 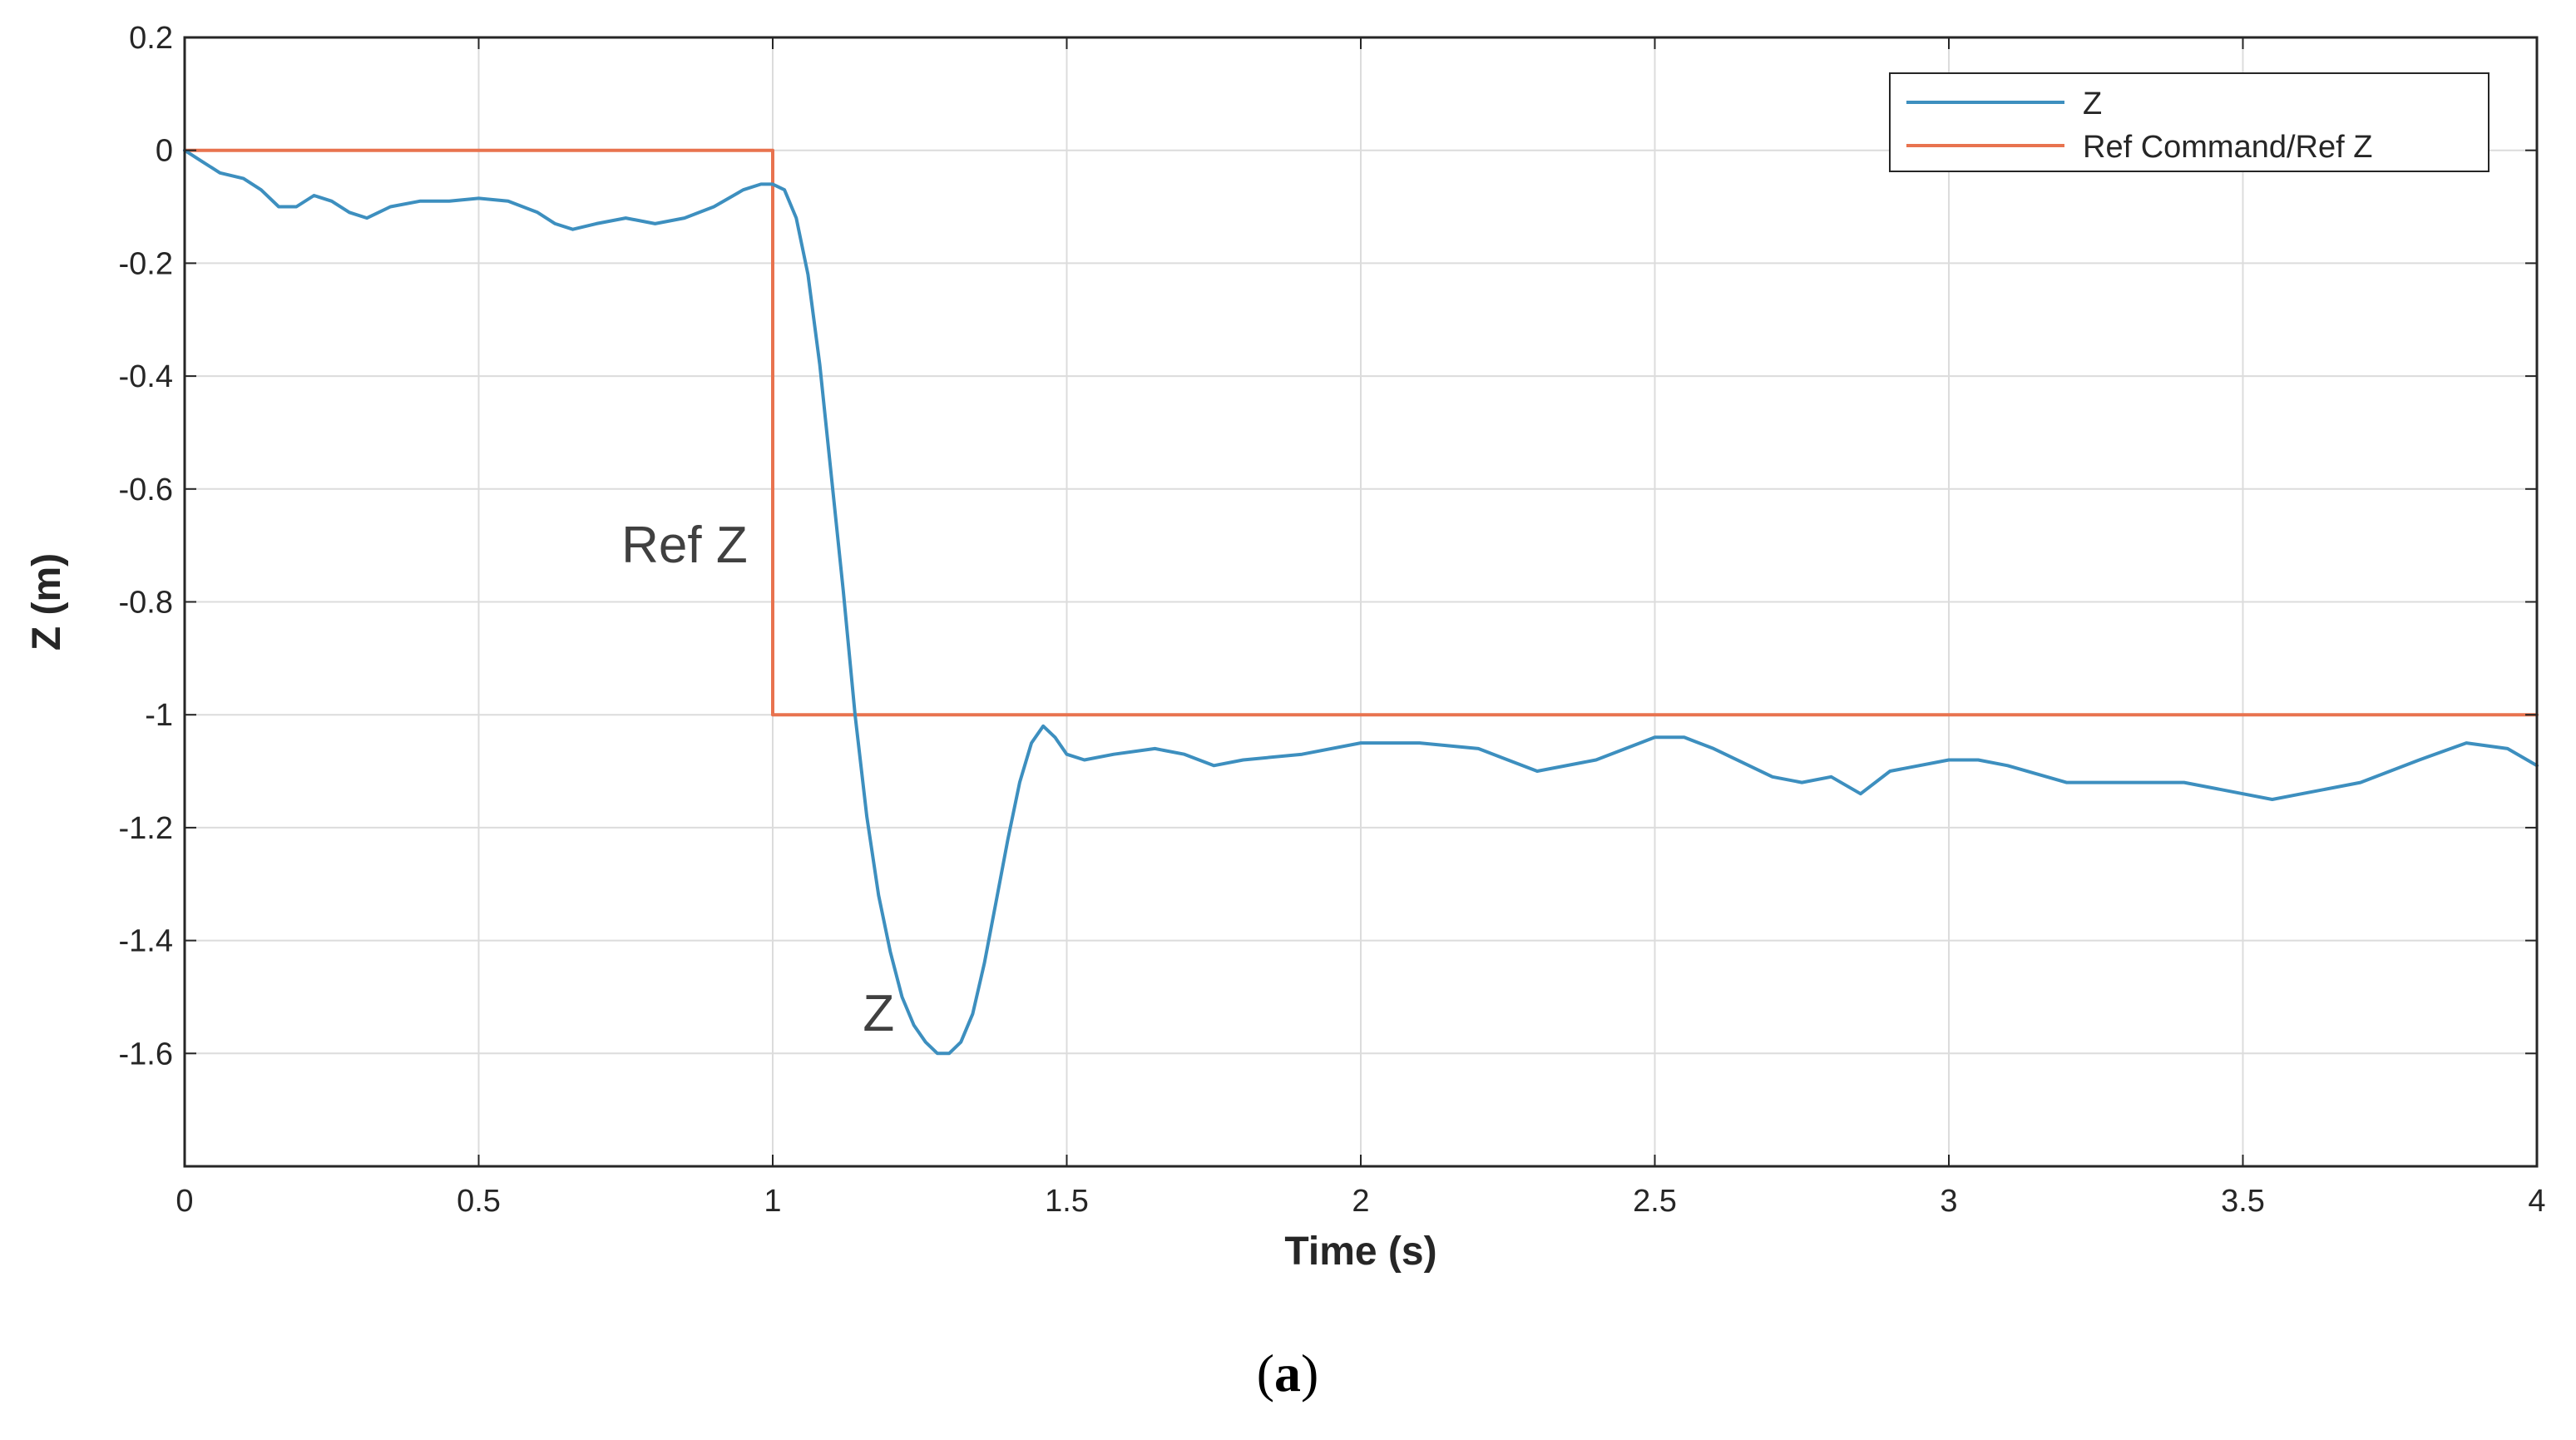 What do you see at coordinates (2092, 104) in the screenshot?
I see `legend-label-z: Z` at bounding box center [2092, 104].